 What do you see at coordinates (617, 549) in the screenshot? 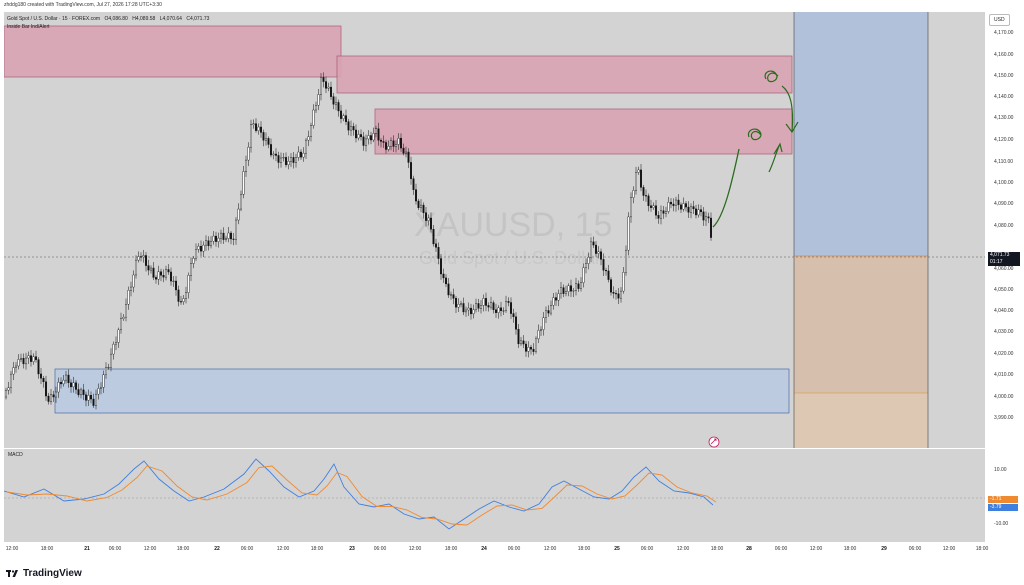
I see `time-axis-tick: 25` at bounding box center [617, 549].